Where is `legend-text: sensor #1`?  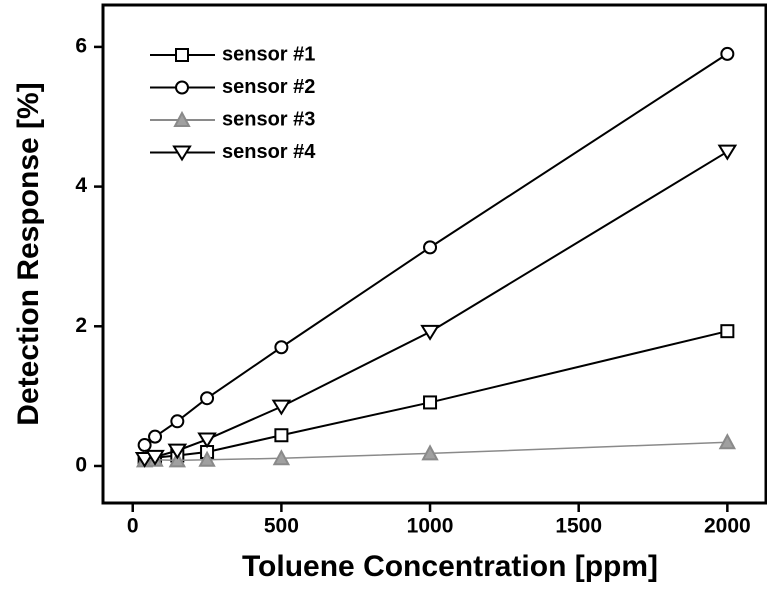 legend-text: sensor #1 is located at coordinates (268, 54).